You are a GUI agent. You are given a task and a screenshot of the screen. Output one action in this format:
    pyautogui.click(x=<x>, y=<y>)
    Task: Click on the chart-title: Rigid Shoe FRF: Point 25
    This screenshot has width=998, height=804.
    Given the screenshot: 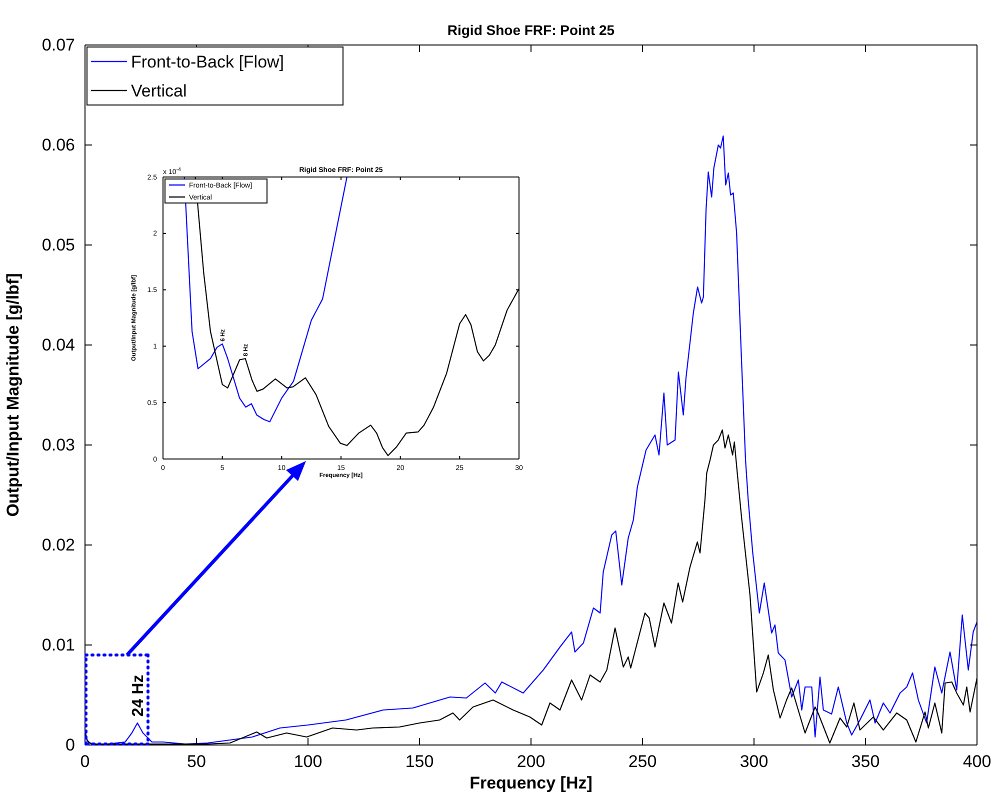 What is the action you would take?
    pyautogui.click(x=531, y=30)
    